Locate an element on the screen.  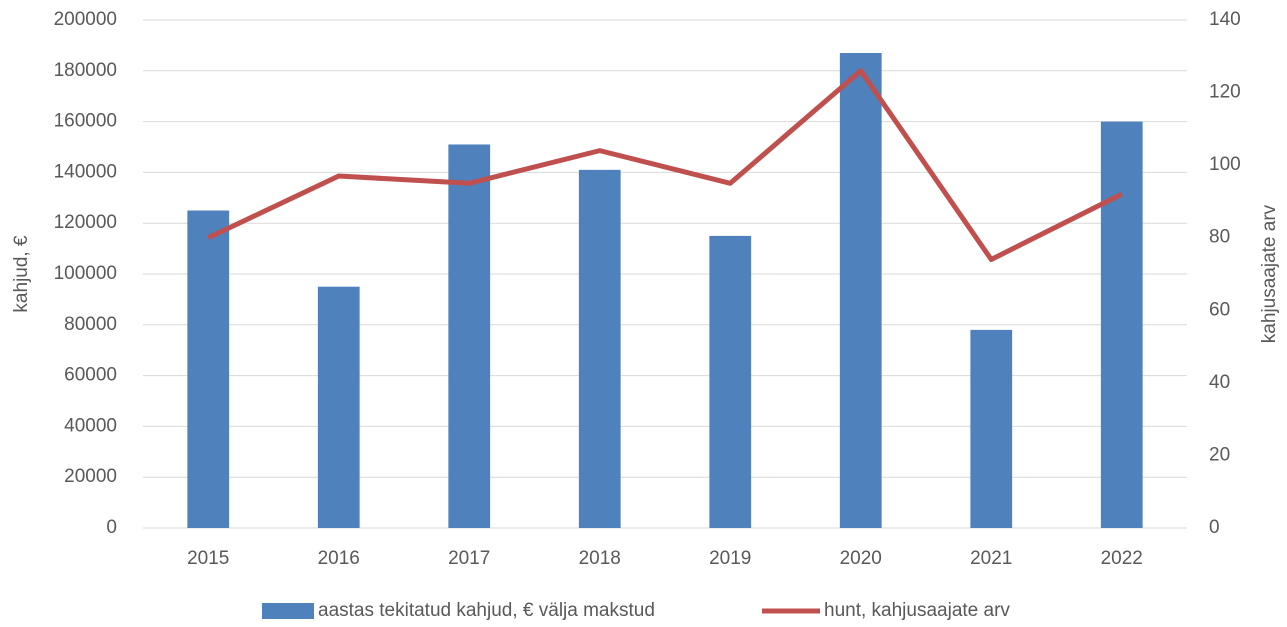
y-tick-label: 180000 is located at coordinates (85, 70).